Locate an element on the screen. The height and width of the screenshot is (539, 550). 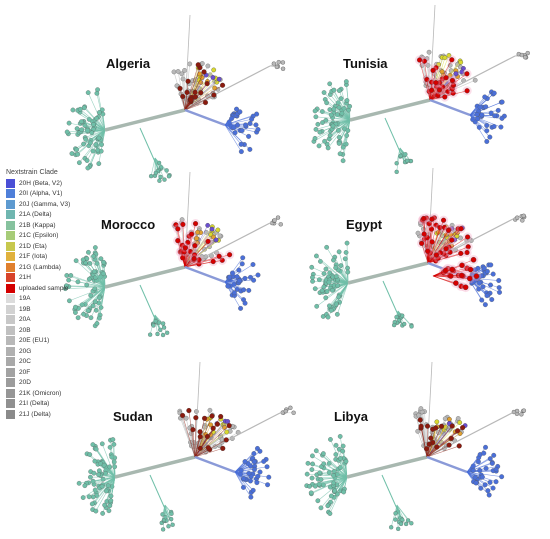
trunk-branch is located at coordinates (387, 467).